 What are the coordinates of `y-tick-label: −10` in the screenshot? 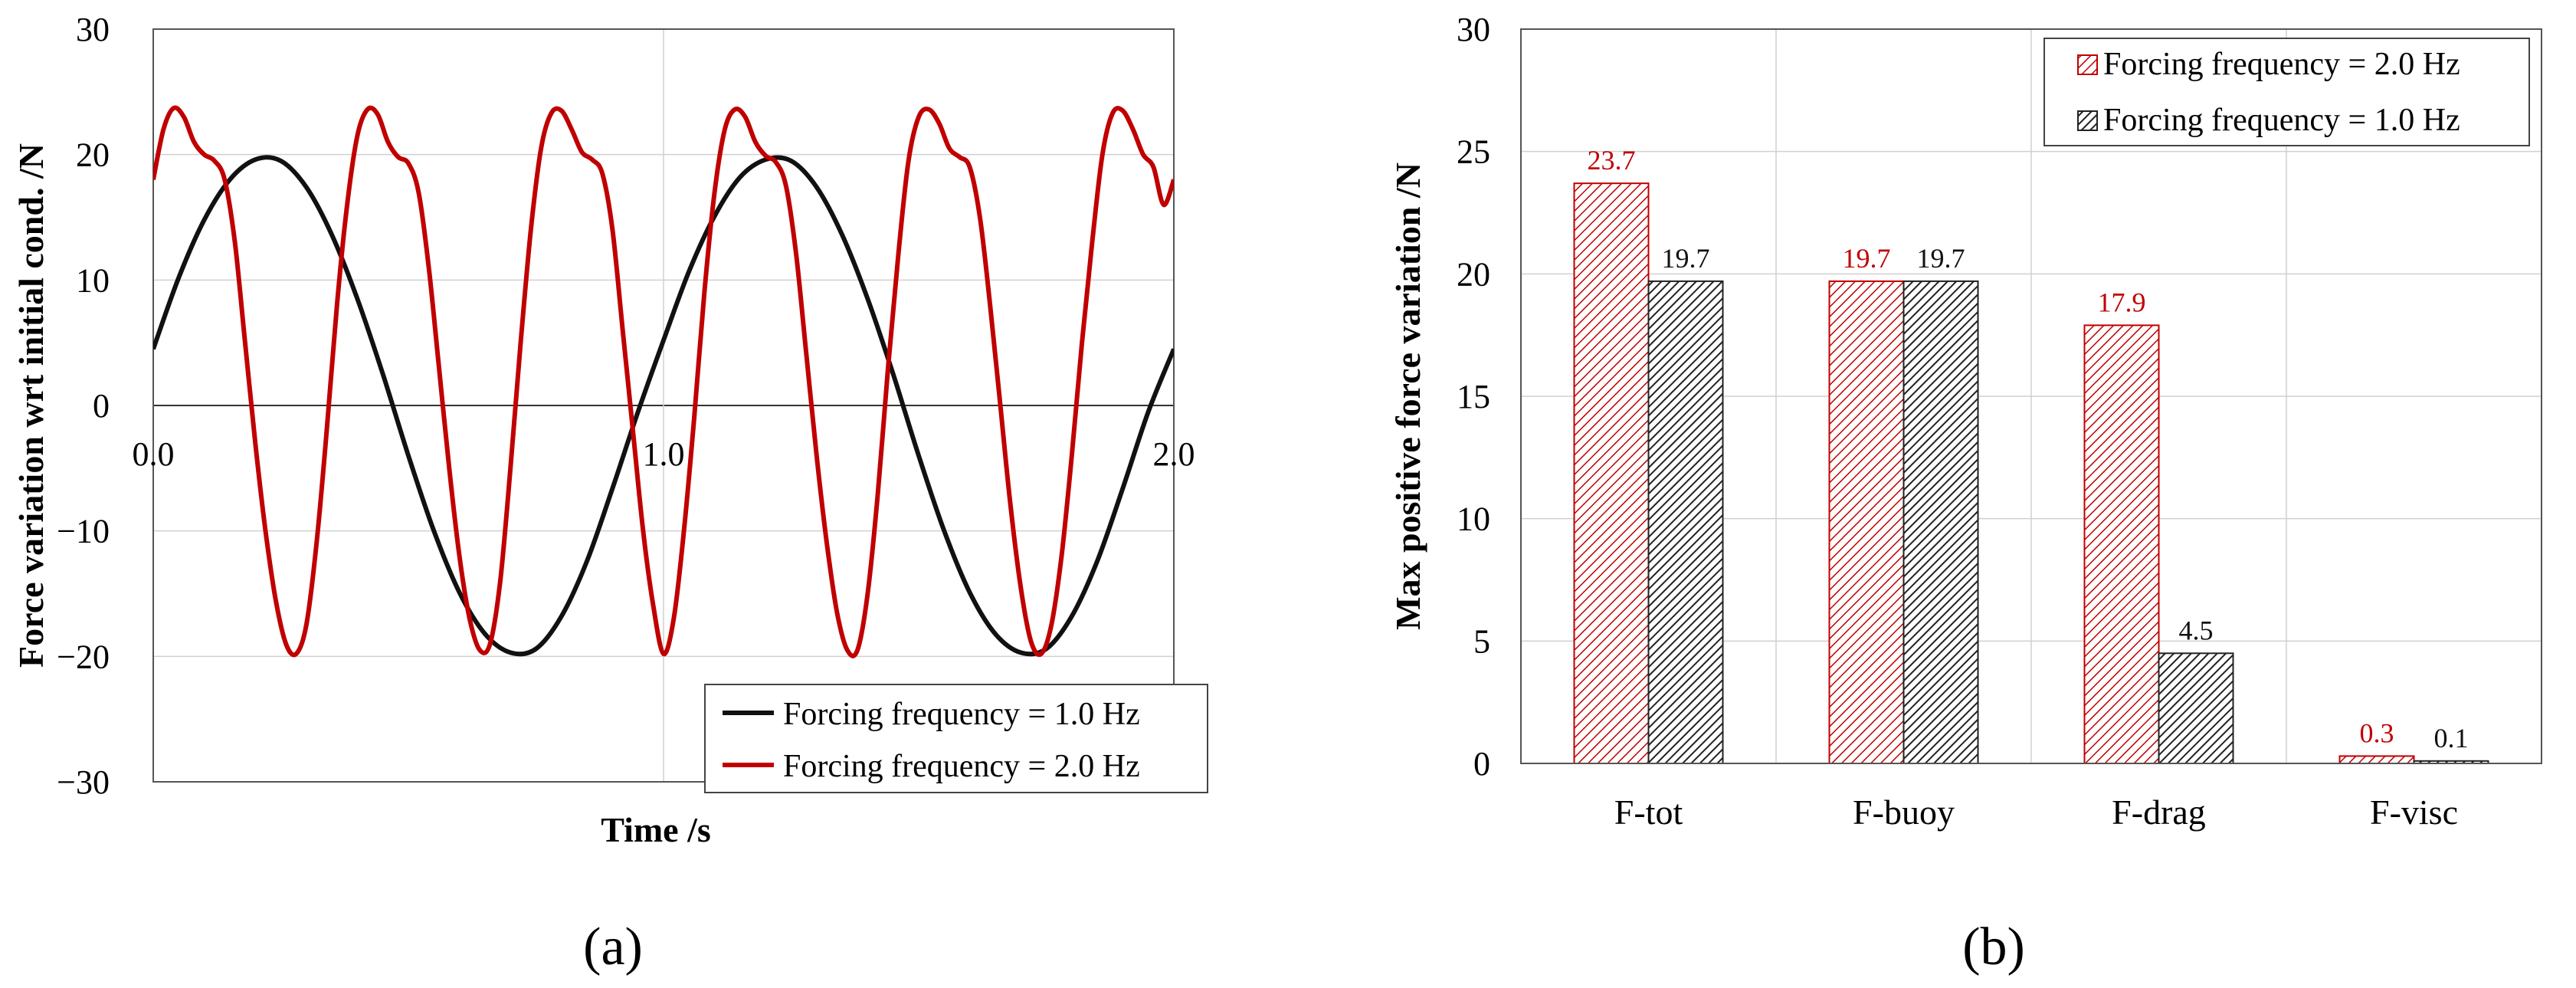 It's located at (84, 531).